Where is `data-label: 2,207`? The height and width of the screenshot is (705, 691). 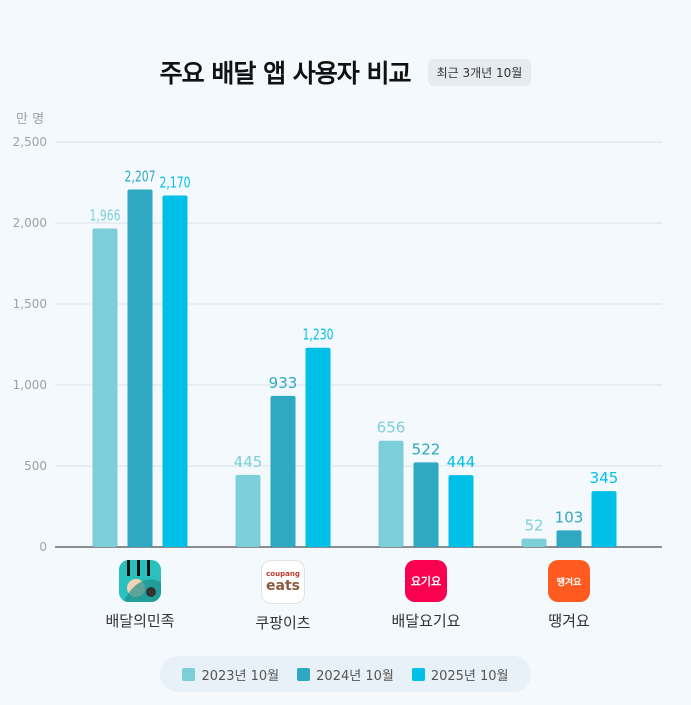 data-label: 2,207 is located at coordinates (140, 176).